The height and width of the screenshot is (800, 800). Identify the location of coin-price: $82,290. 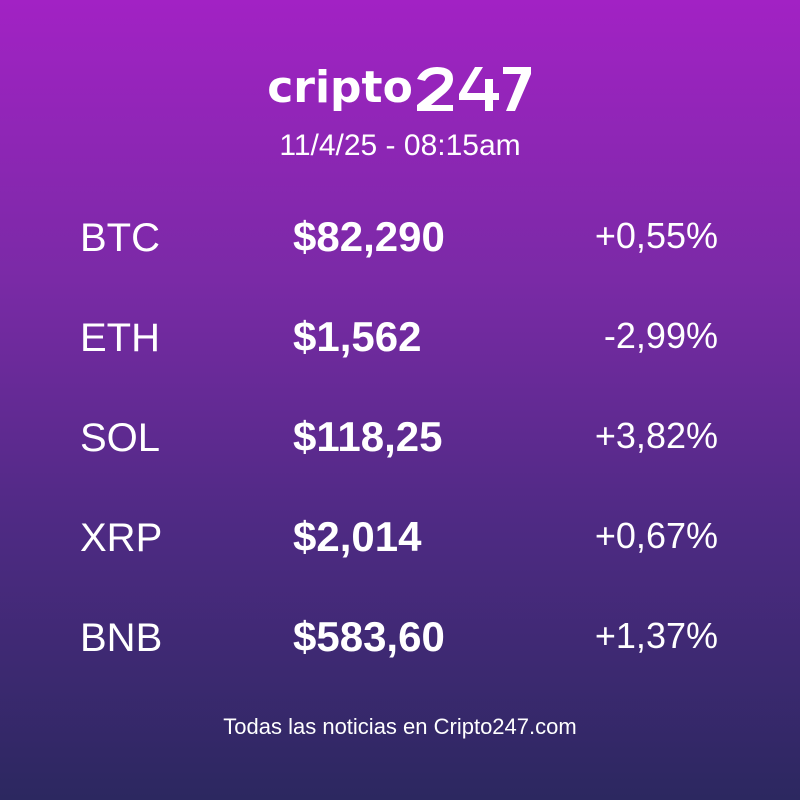
(369, 236).